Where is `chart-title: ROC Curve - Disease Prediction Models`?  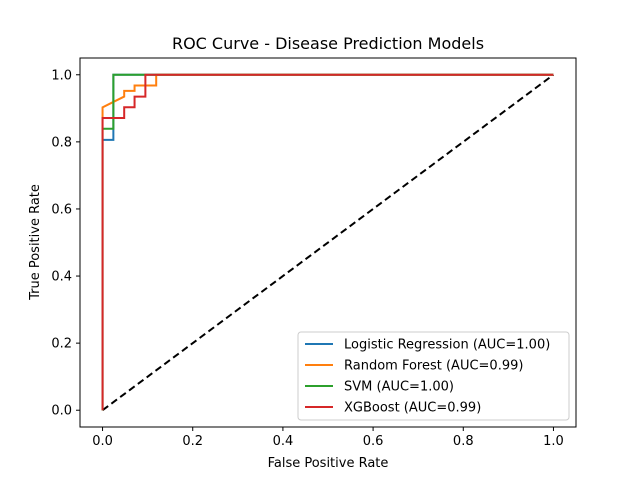 chart-title: ROC Curve - Disease Prediction Models is located at coordinates (328, 43).